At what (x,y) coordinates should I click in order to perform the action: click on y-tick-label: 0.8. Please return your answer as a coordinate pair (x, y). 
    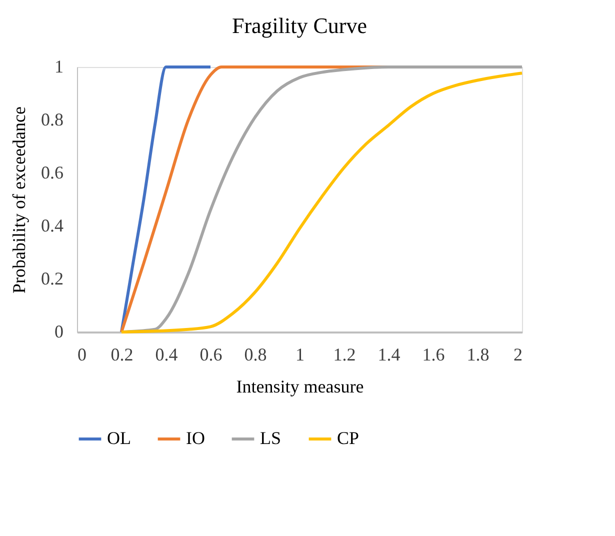
    Looking at the image, I should click on (52, 120).